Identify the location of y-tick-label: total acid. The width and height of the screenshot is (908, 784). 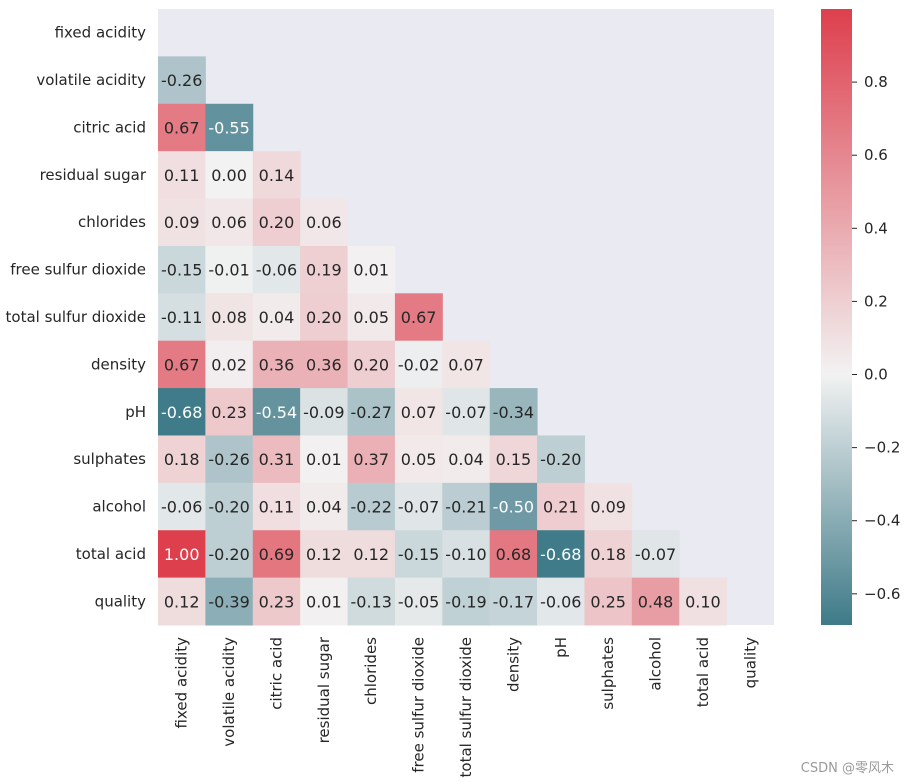
(111, 554).